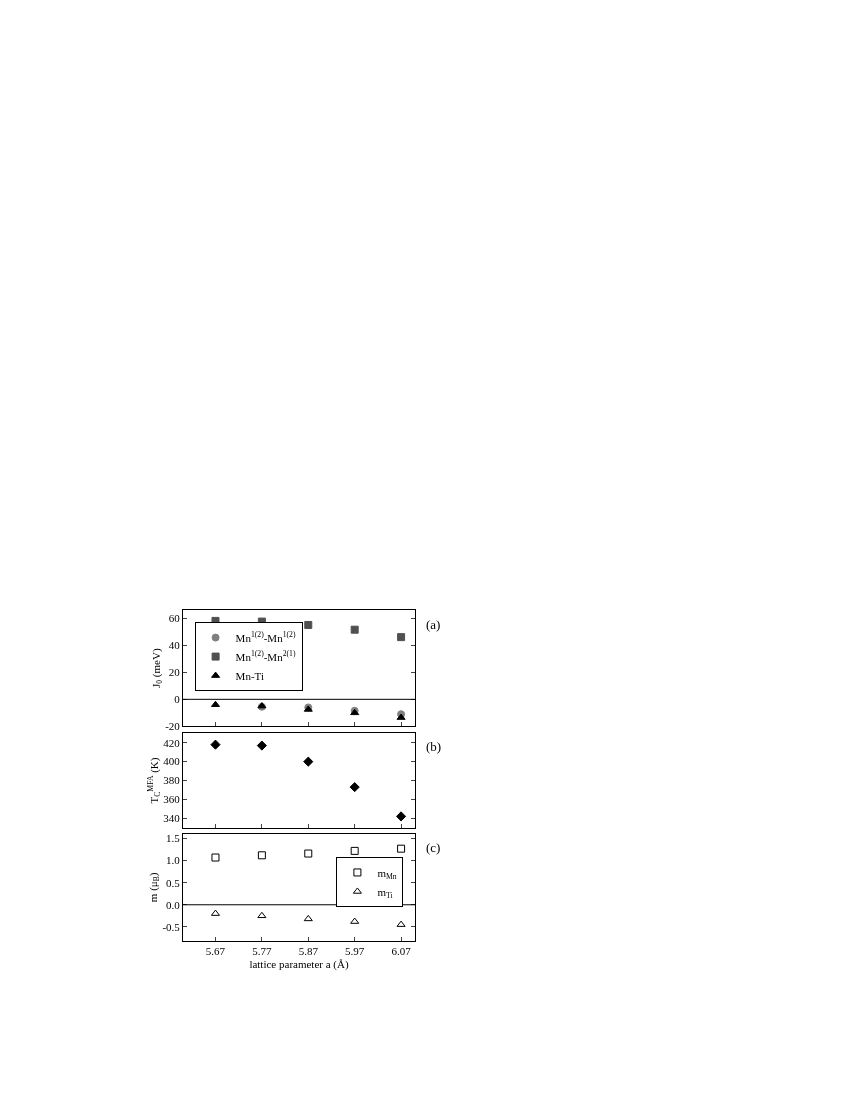 The height and width of the screenshot is (1100, 850). I want to click on y-tick-label: 360, so click(172, 799).